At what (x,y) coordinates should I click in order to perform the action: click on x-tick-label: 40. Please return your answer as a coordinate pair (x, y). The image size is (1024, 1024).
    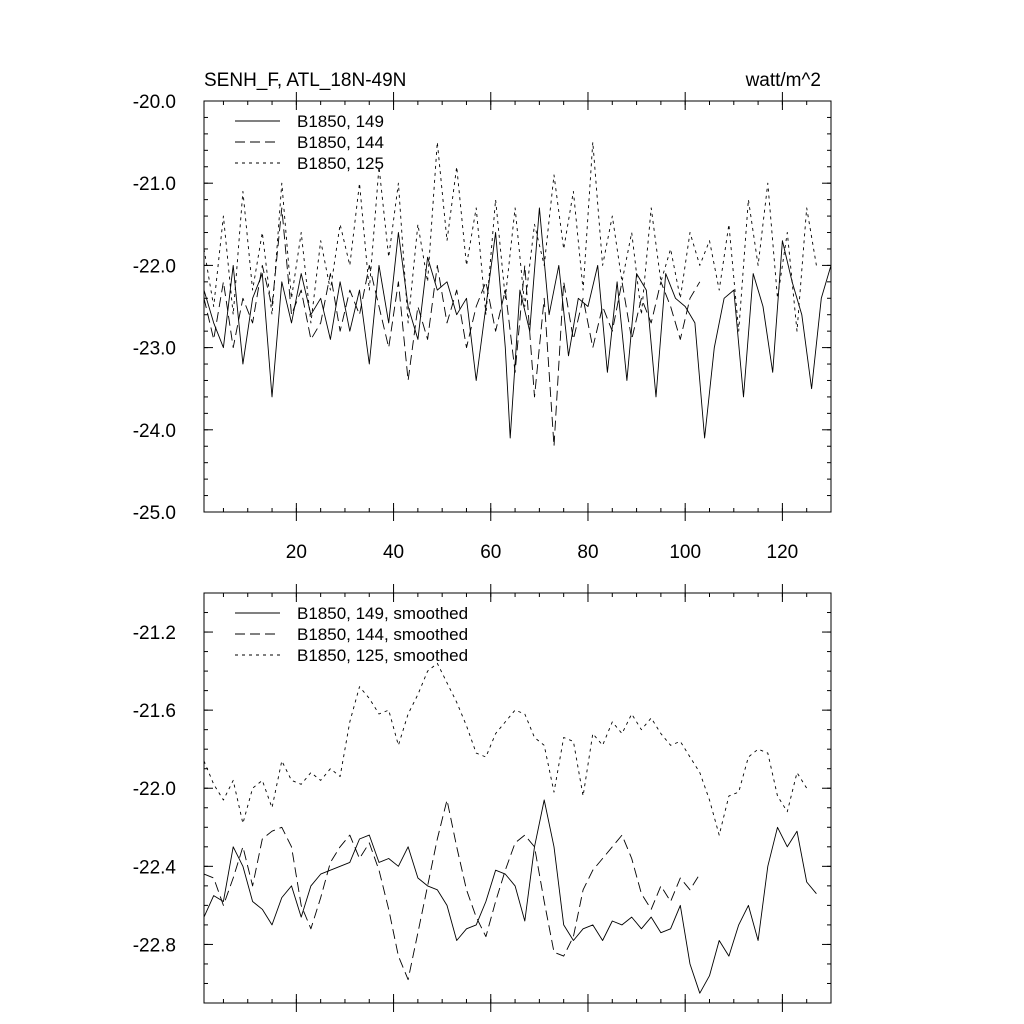
    Looking at the image, I should click on (393, 552).